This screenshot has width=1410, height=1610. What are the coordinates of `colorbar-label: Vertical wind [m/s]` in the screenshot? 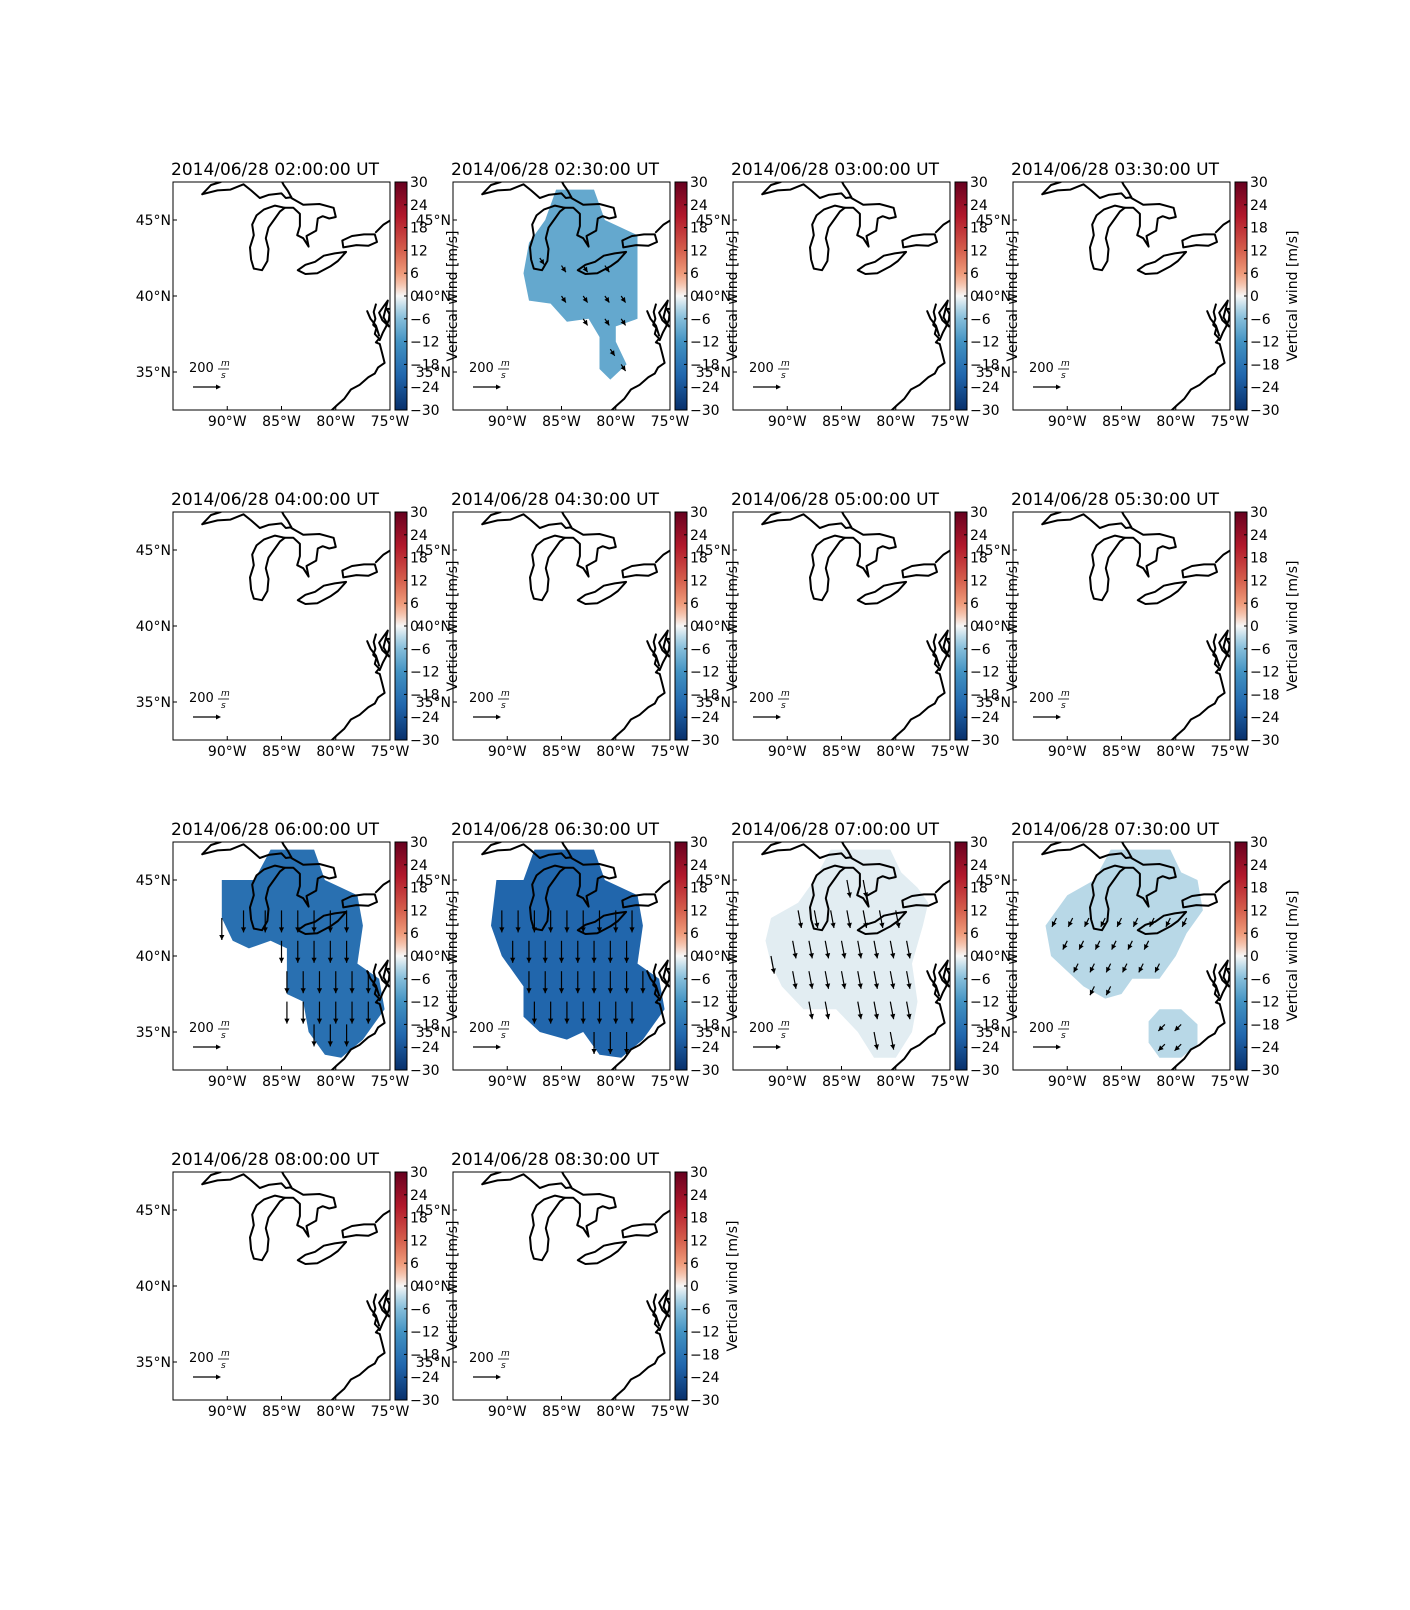 It's located at (1293, 956).